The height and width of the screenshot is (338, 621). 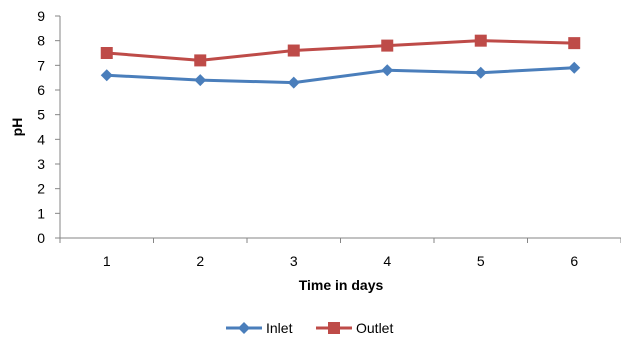 What do you see at coordinates (340, 253) in the screenshot?
I see `x-axis-ticks: 1 2 3 4 5 6` at bounding box center [340, 253].